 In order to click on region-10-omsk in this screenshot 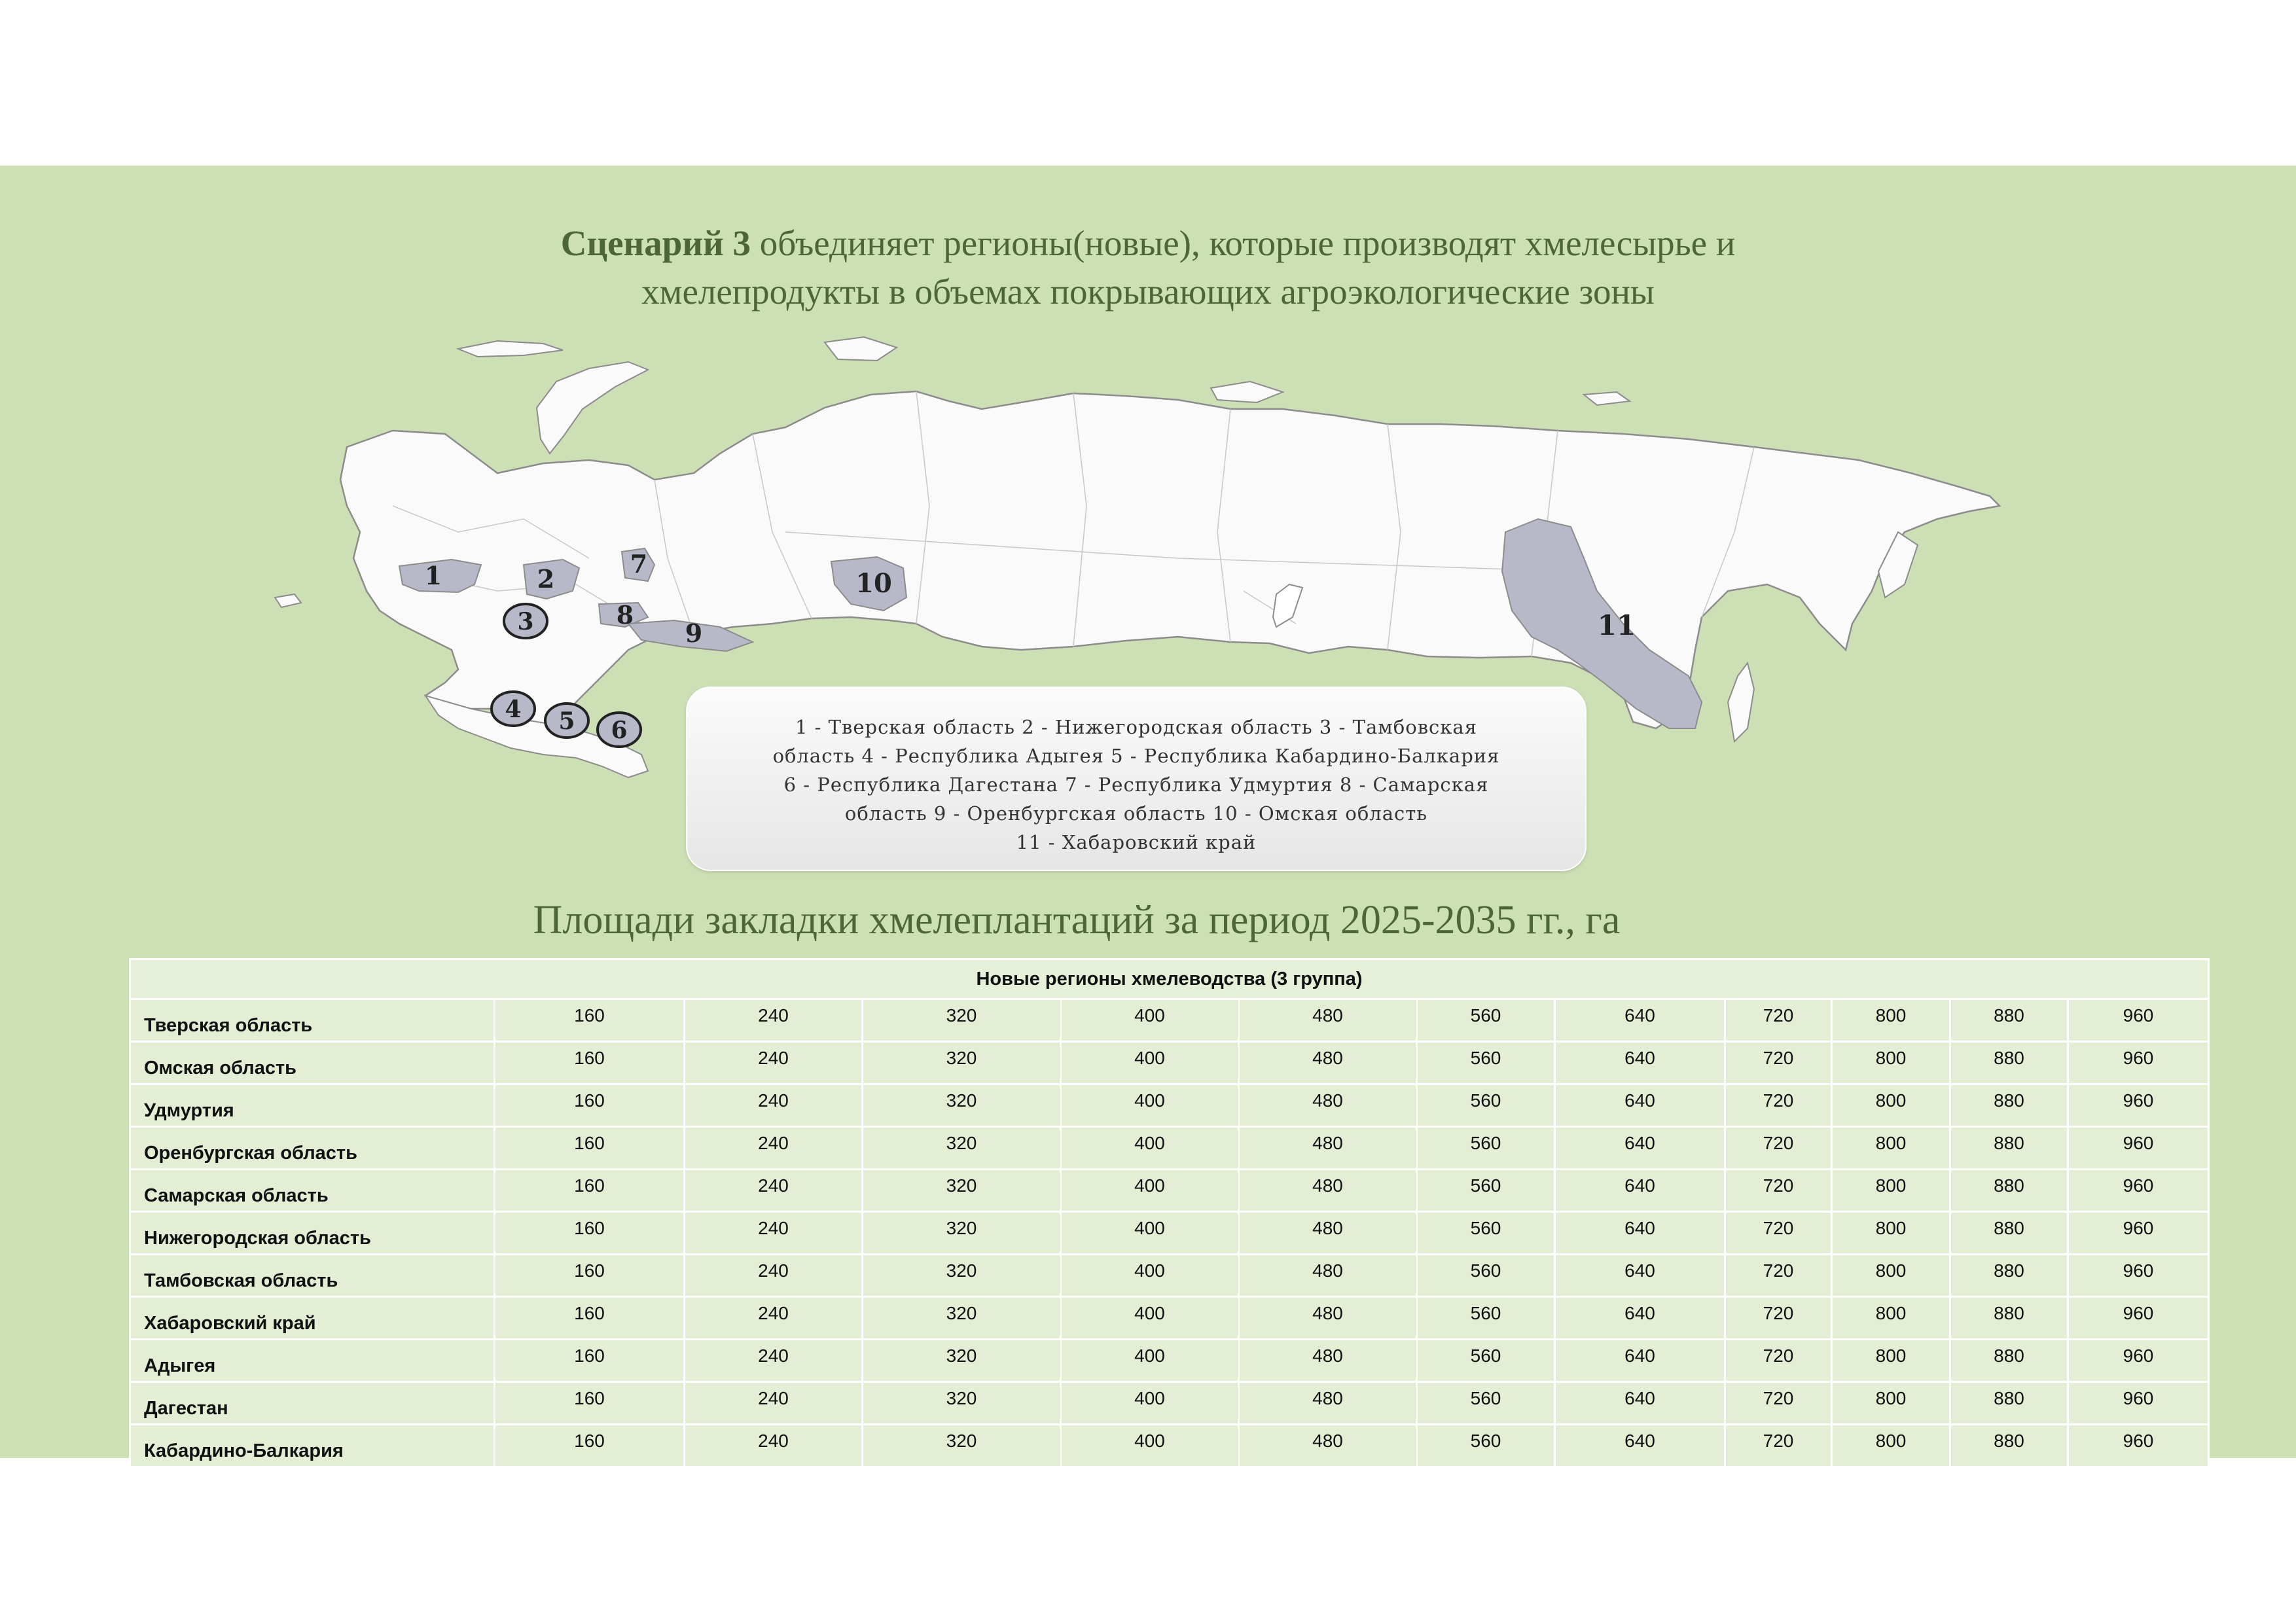, I will do `click(869, 584)`.